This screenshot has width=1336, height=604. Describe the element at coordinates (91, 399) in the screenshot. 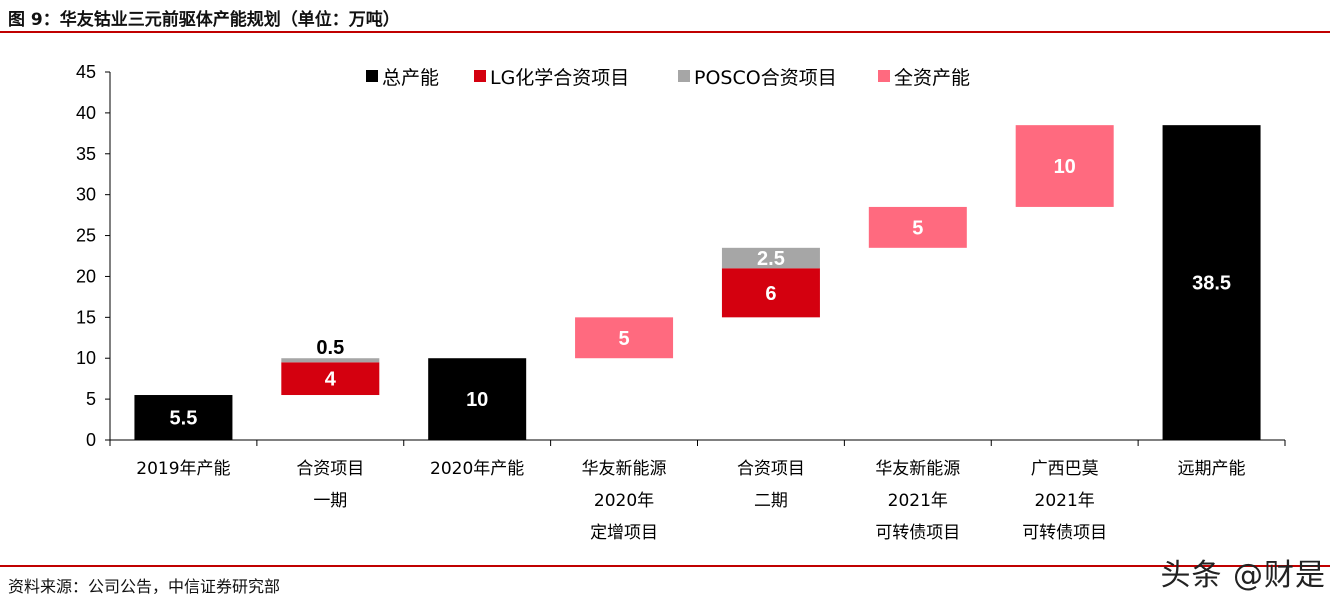

I see `y-tick-label: 5` at that location.